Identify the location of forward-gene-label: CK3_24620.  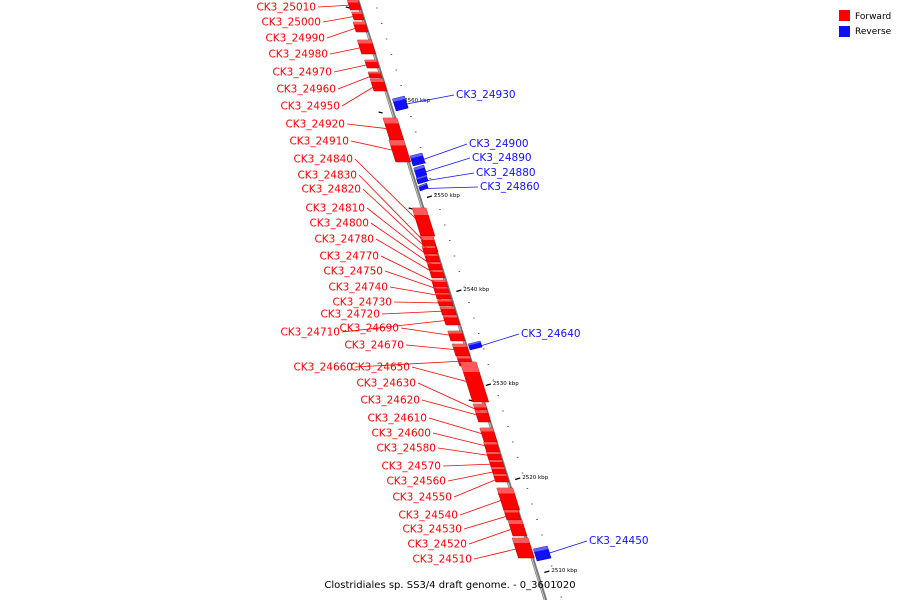
(390, 401).